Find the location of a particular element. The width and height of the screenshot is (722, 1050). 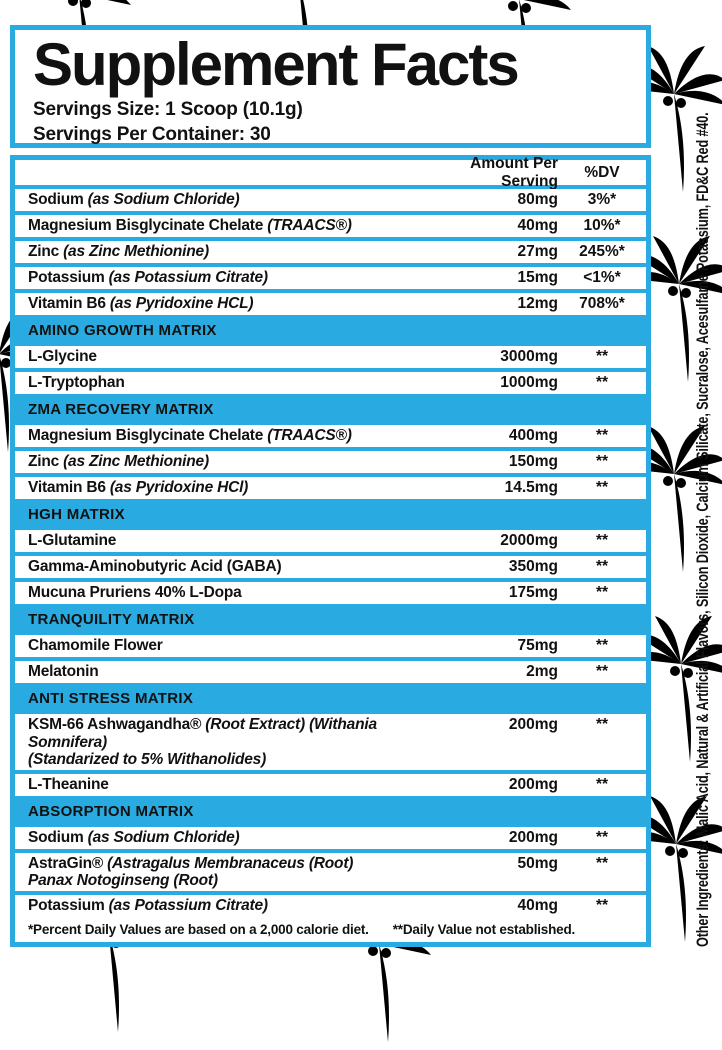

footnote-not-established: **Daily Value not established. is located at coordinates (484, 929).